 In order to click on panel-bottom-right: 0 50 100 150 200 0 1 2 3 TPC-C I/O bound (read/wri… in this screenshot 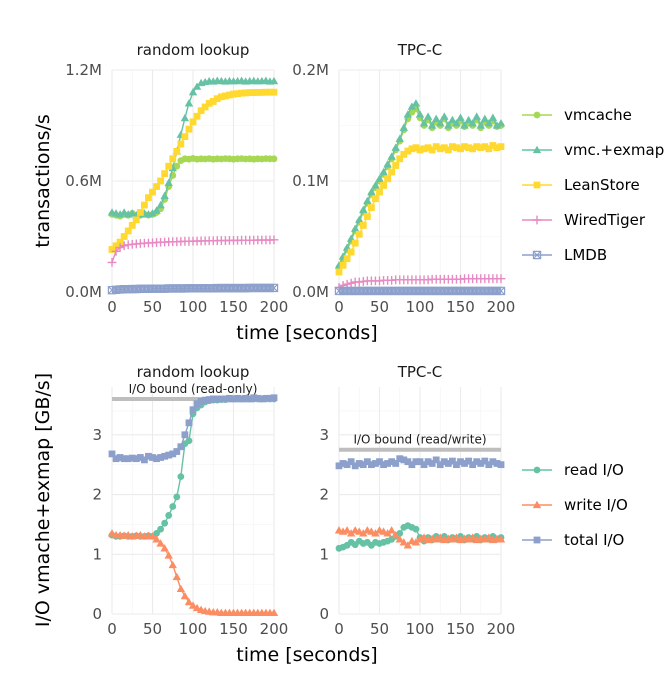, I will do `click(417, 500)`.